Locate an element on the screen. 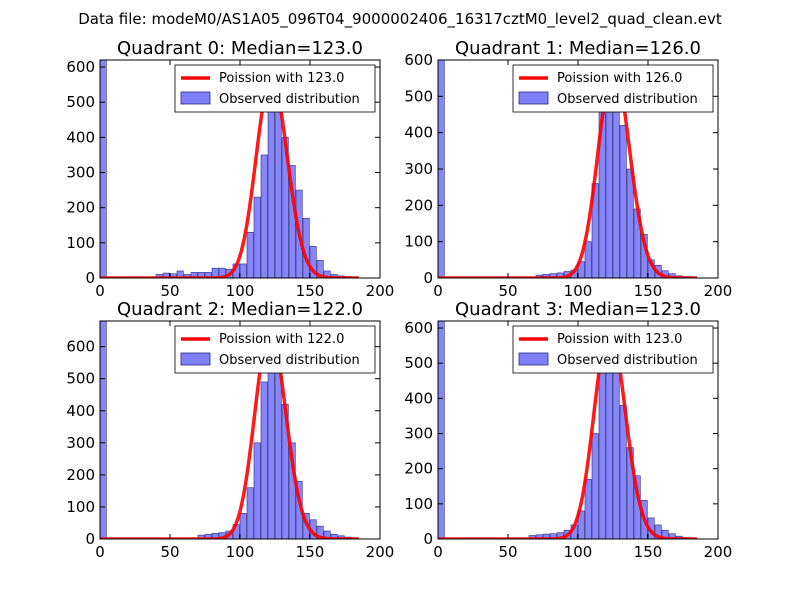 The width and height of the screenshot is (800, 600). legend-label-fit: Poission with 122.0 is located at coordinates (281, 339).